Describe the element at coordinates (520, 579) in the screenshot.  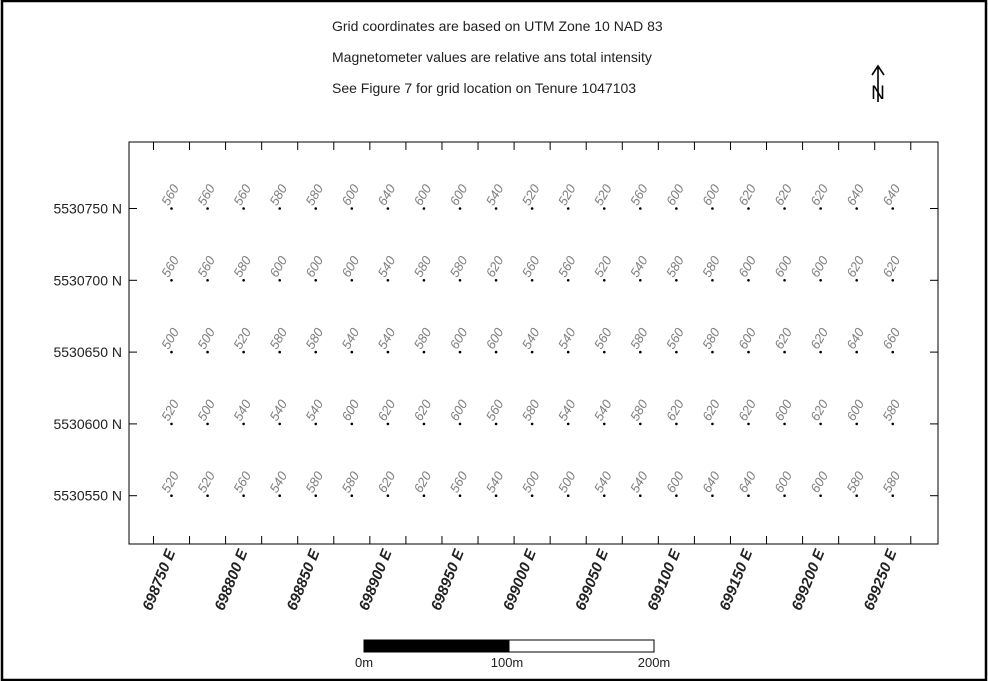
I see `easting-label: 699000 E` at that location.